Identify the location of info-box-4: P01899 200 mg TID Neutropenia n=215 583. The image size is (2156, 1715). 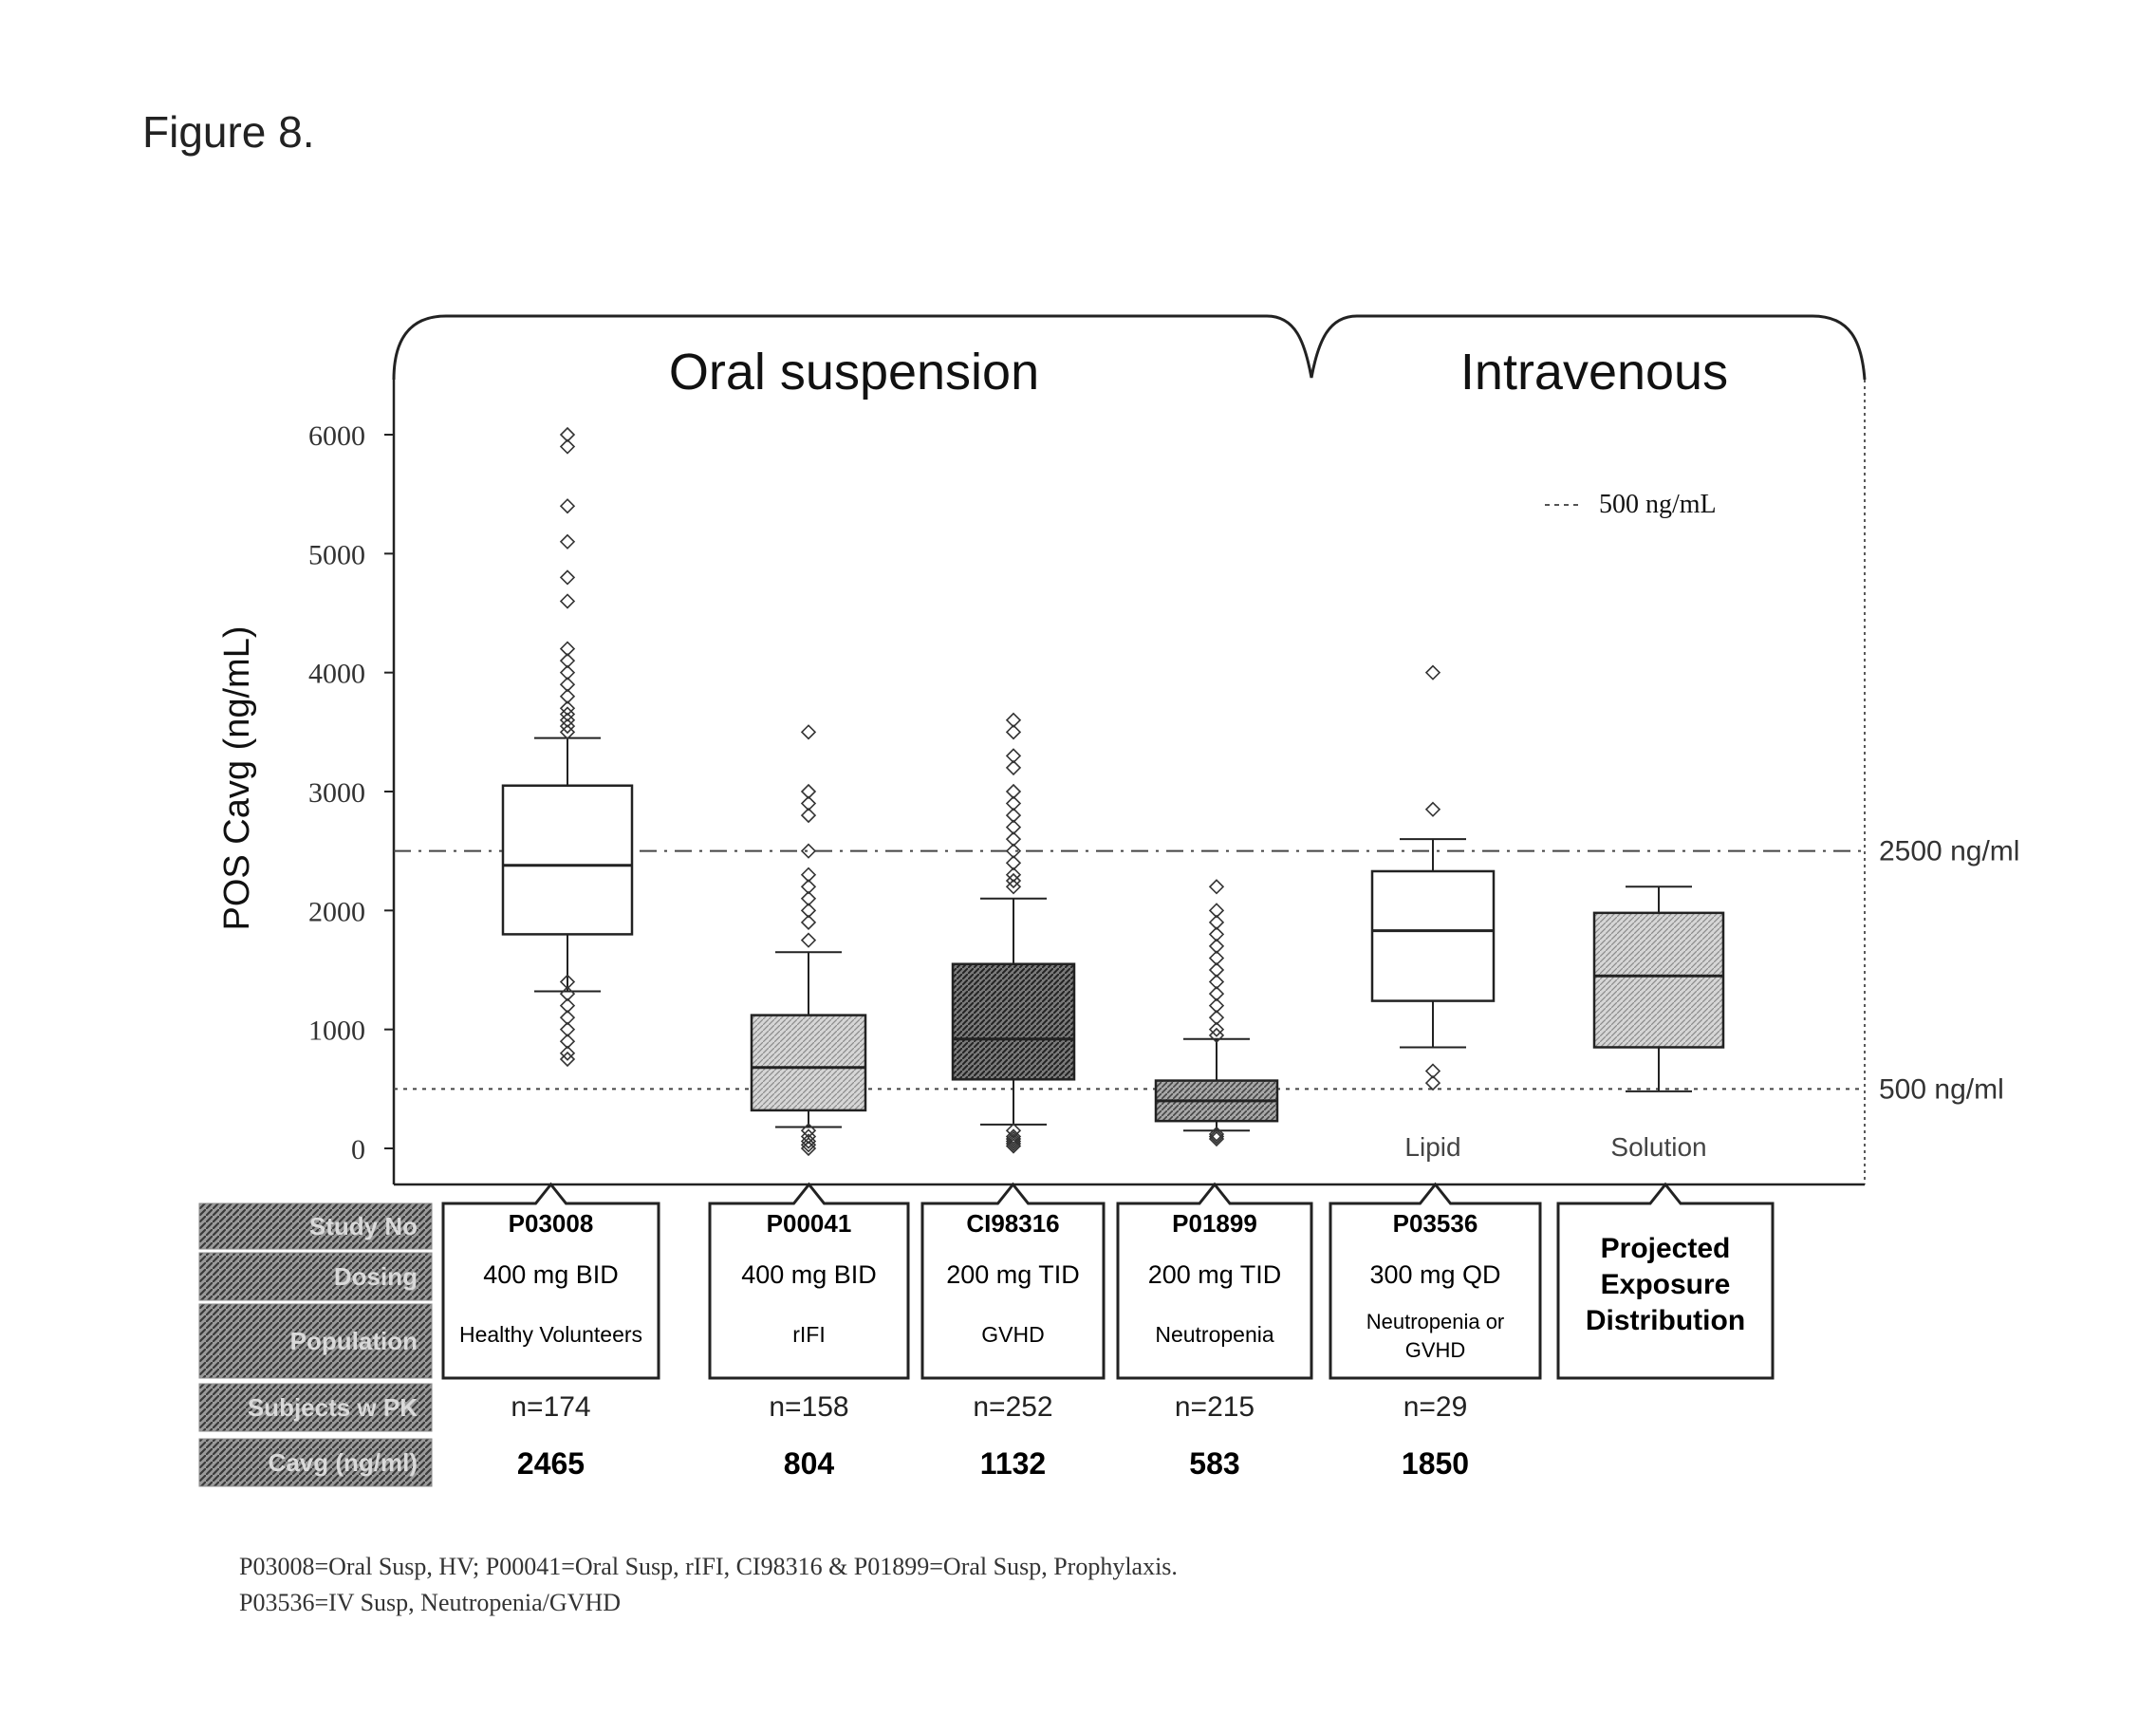
(1214, 1332).